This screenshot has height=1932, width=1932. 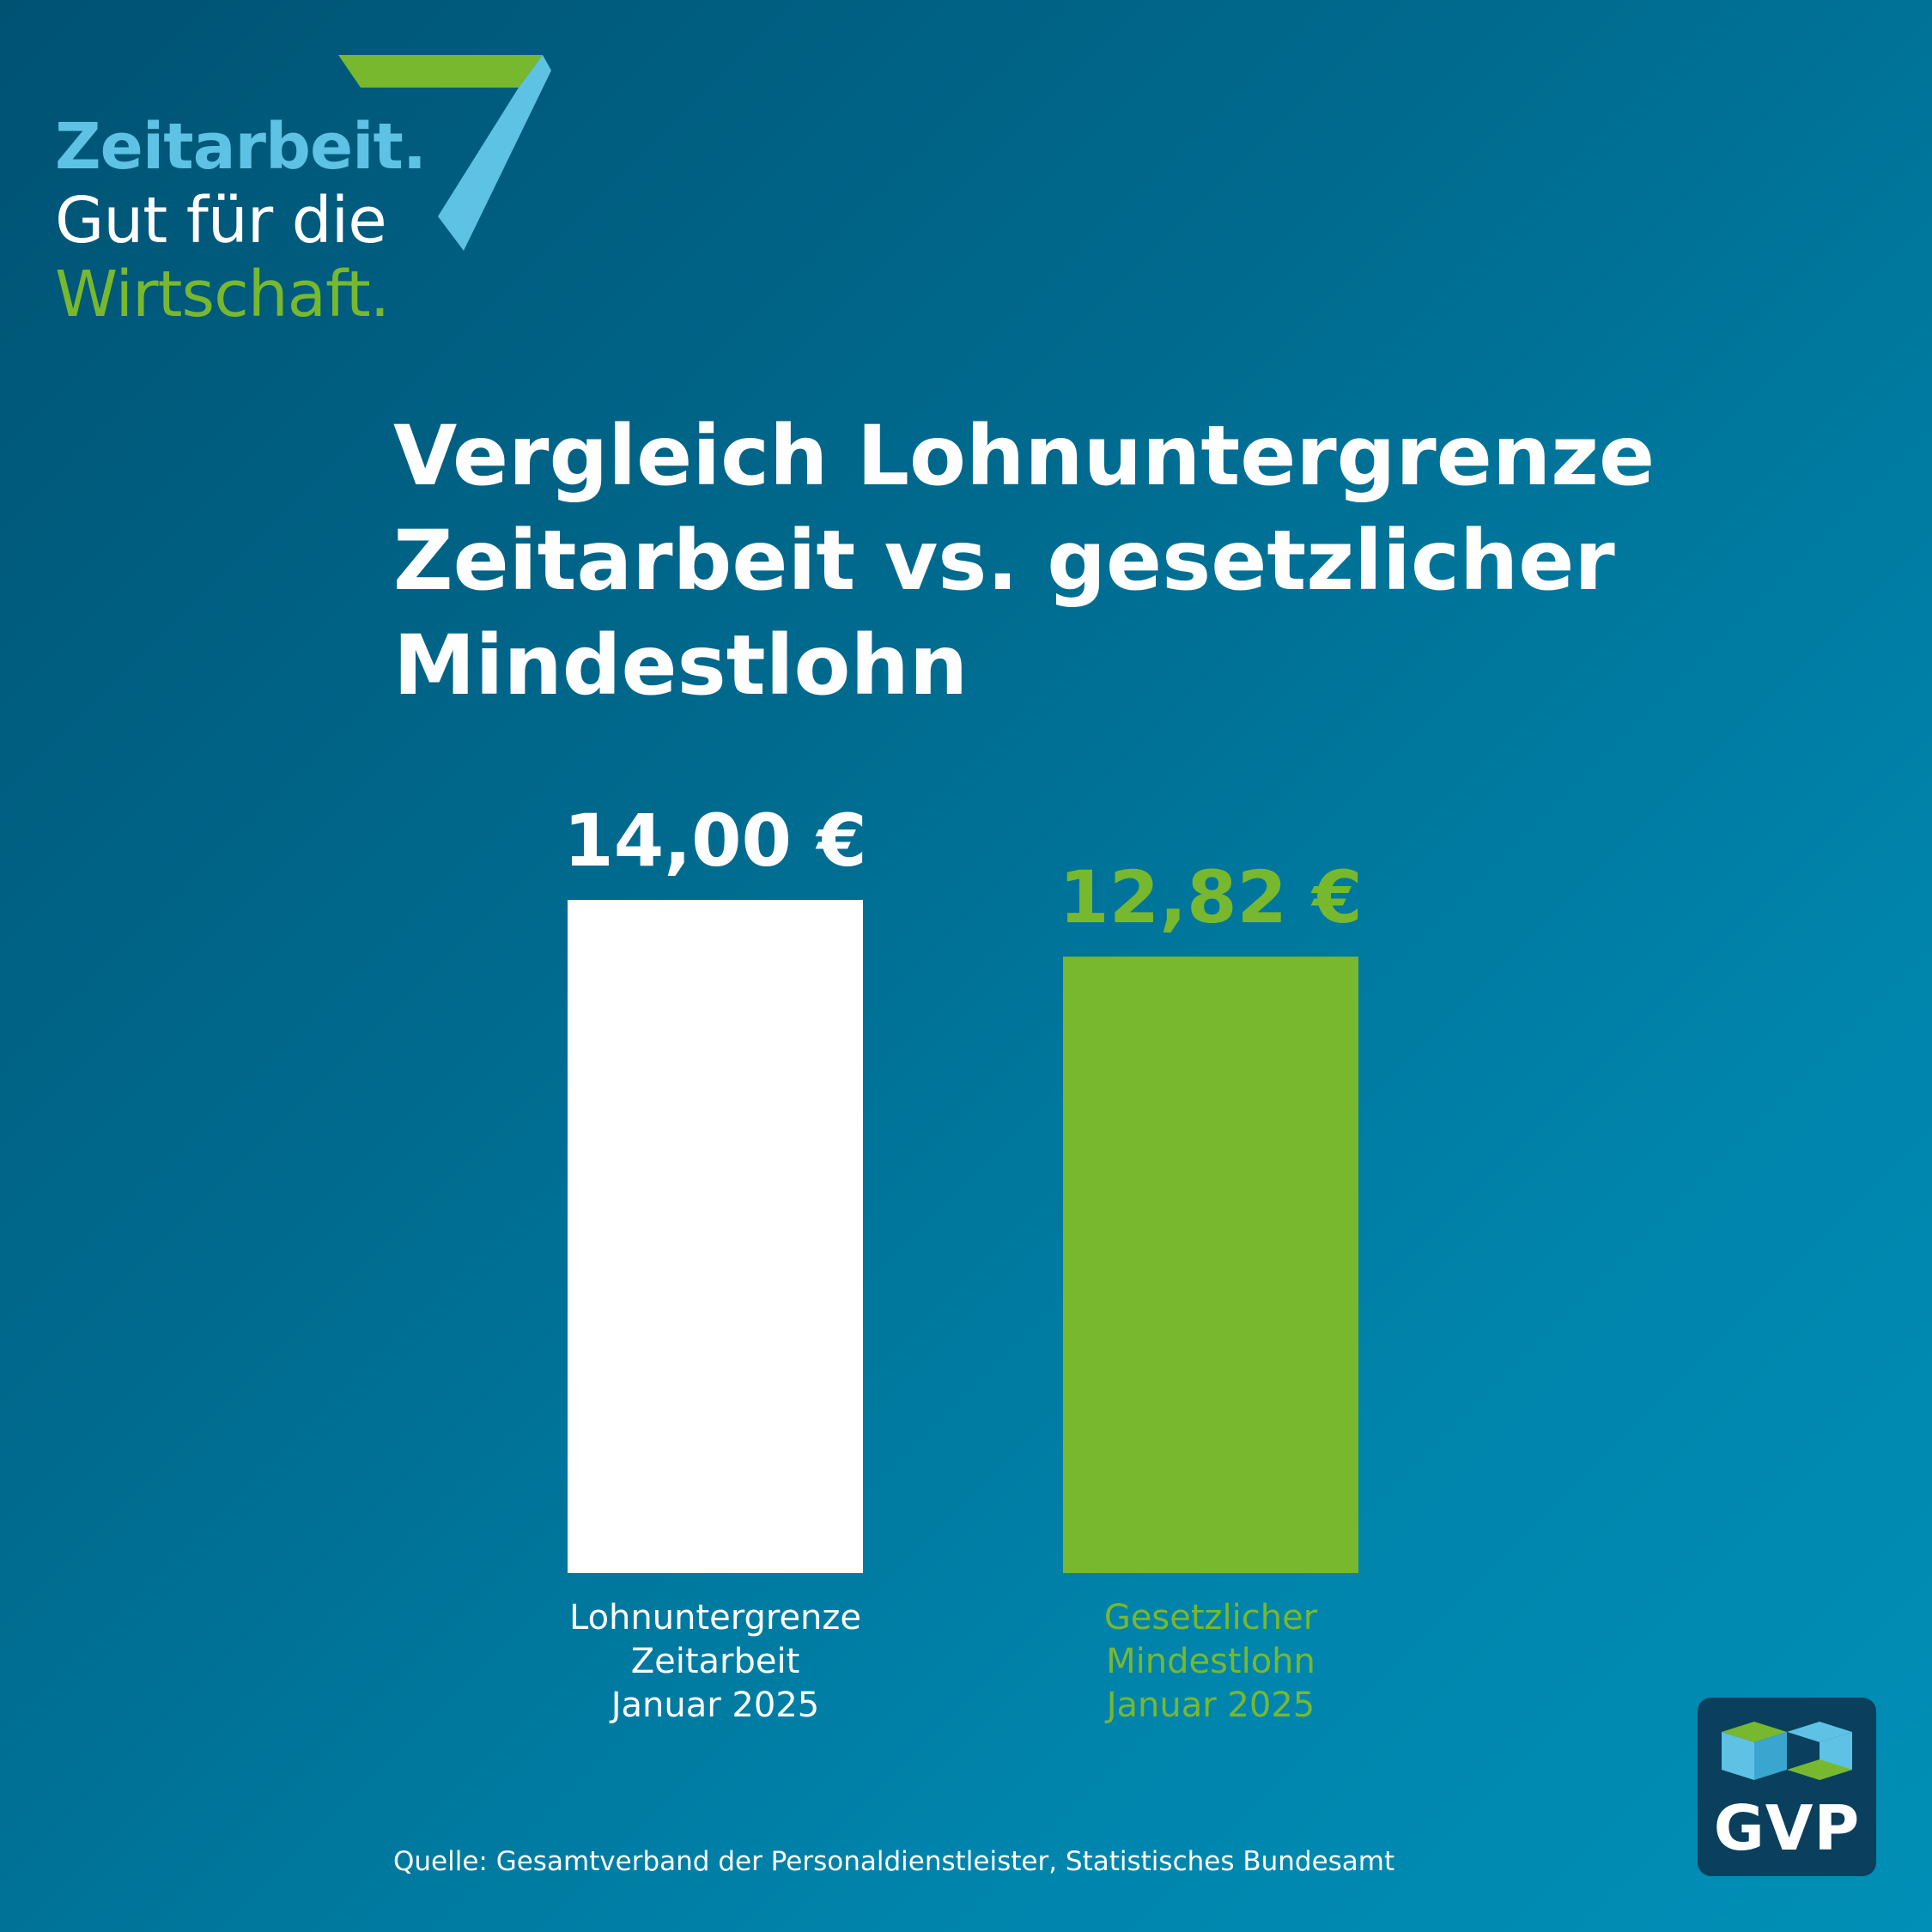 What do you see at coordinates (681, 665) in the screenshot?
I see `chart-title-line-3: Mindestlohn` at bounding box center [681, 665].